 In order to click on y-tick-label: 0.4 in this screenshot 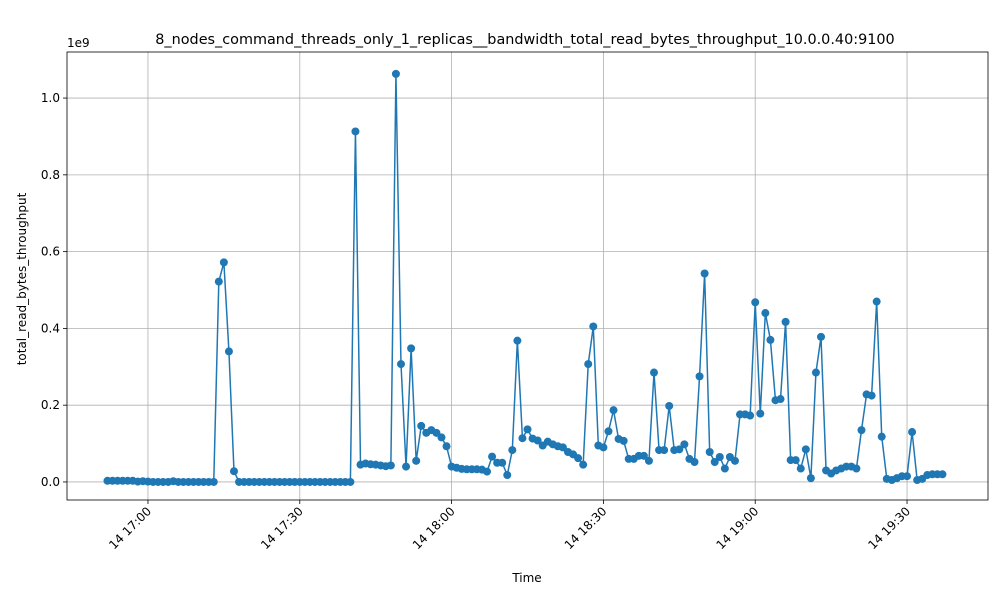, I will do `click(50, 328)`.